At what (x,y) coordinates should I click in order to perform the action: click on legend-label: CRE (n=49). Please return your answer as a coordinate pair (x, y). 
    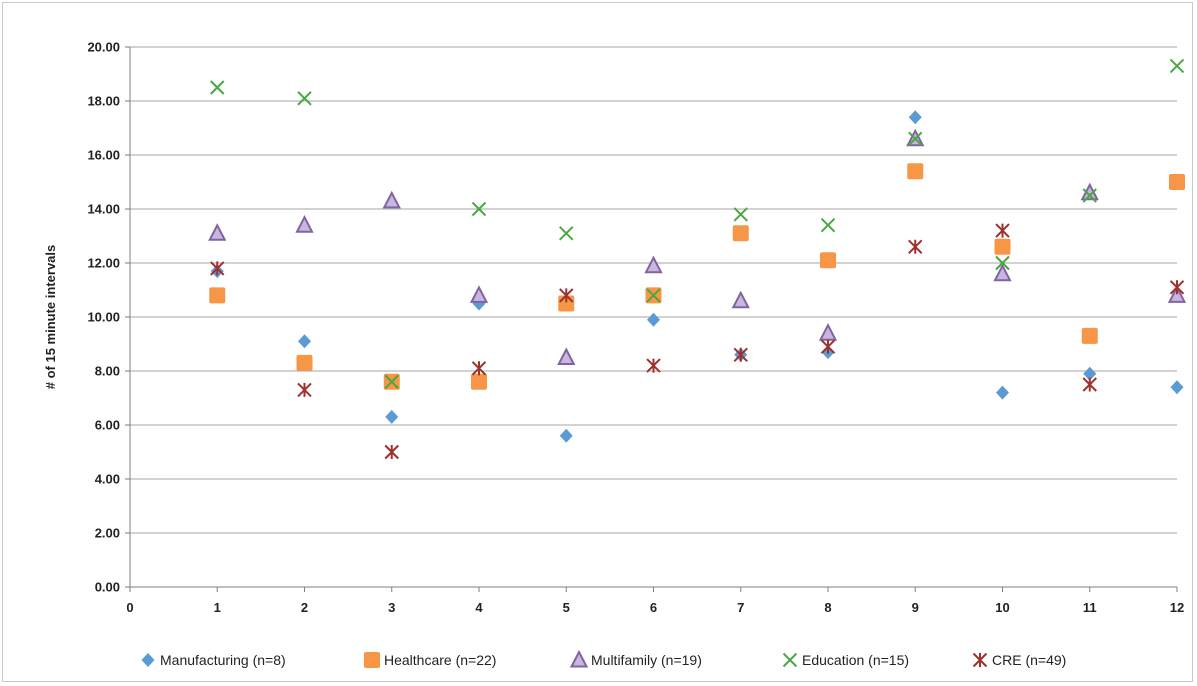
    Looking at the image, I should click on (1029, 660).